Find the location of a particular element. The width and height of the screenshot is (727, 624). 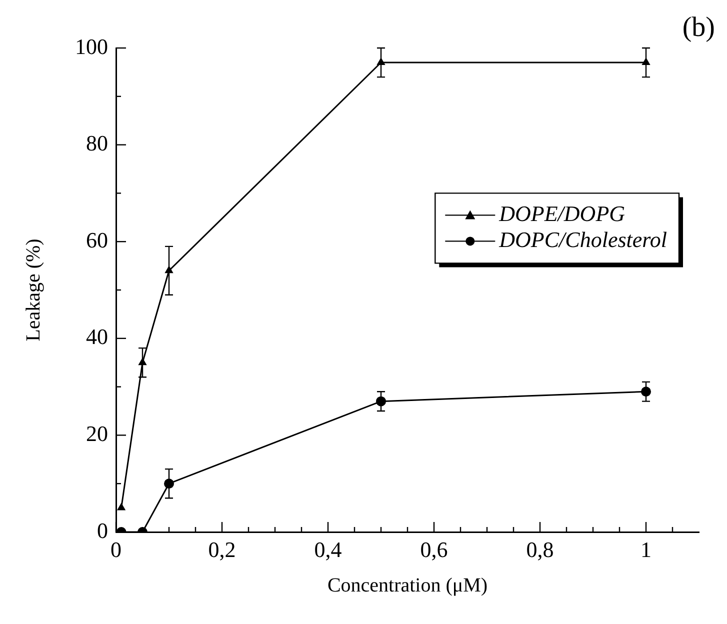

y-tick-label: 100 is located at coordinates (91, 46).